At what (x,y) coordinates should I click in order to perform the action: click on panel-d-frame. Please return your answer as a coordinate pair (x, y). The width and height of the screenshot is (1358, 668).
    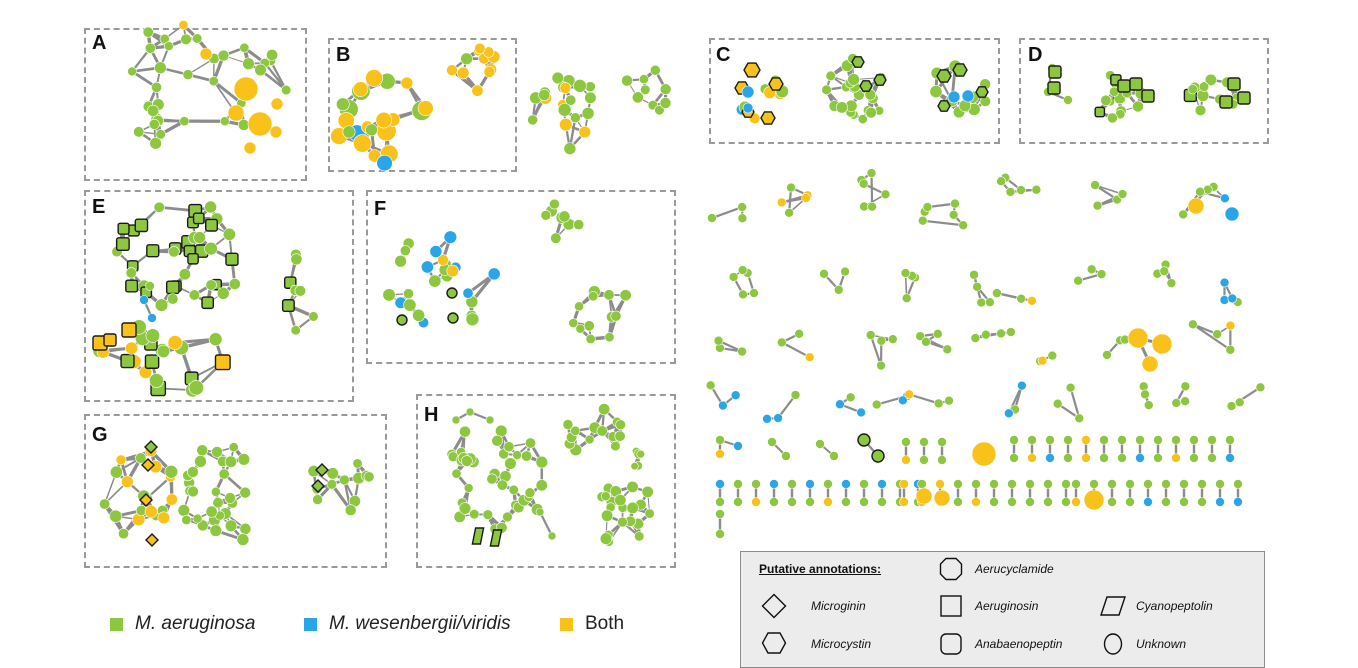
    Looking at the image, I should click on (1144, 91).